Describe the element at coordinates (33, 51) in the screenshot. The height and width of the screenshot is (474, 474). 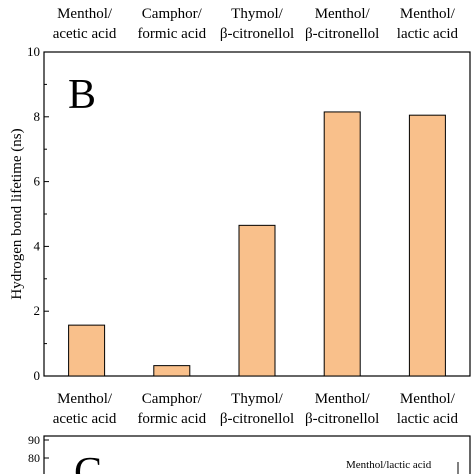
I see `y-tick-label: 10` at that location.